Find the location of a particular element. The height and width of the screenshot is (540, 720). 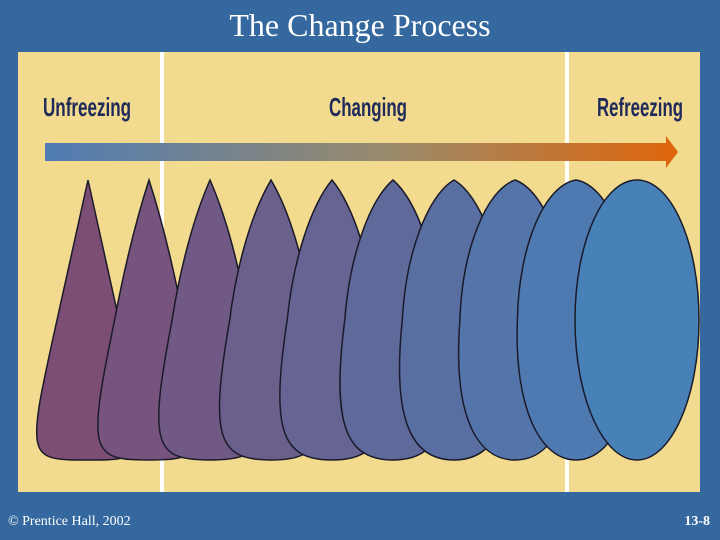

stage-label: Refreezing is located at coordinates (640, 107).